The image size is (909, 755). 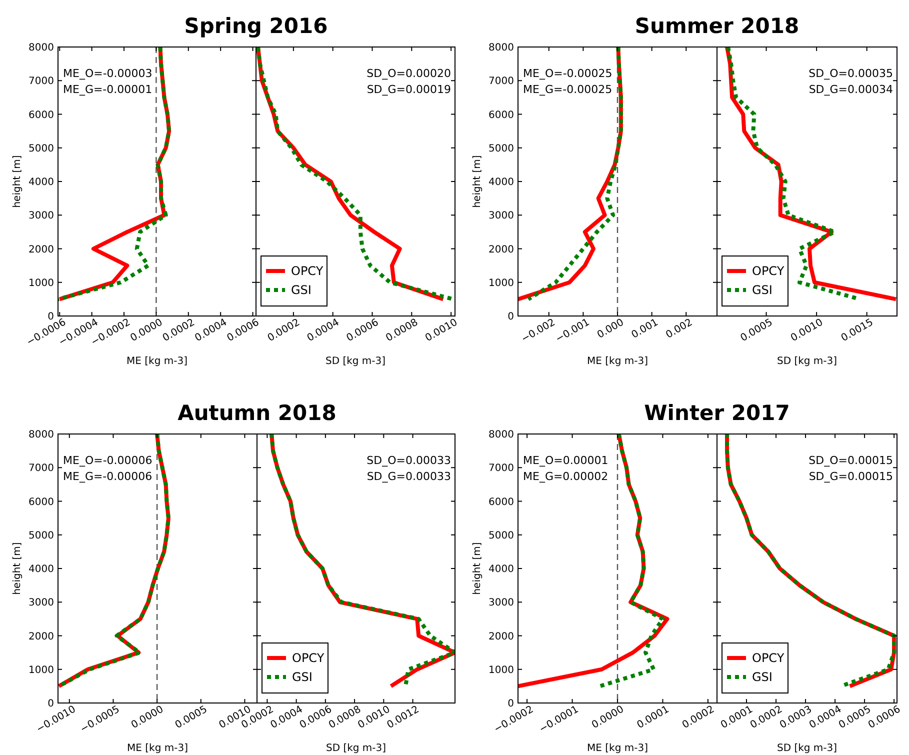 What do you see at coordinates (257, 413) in the screenshot?
I see `chart-title: Autumn 2018` at bounding box center [257, 413].